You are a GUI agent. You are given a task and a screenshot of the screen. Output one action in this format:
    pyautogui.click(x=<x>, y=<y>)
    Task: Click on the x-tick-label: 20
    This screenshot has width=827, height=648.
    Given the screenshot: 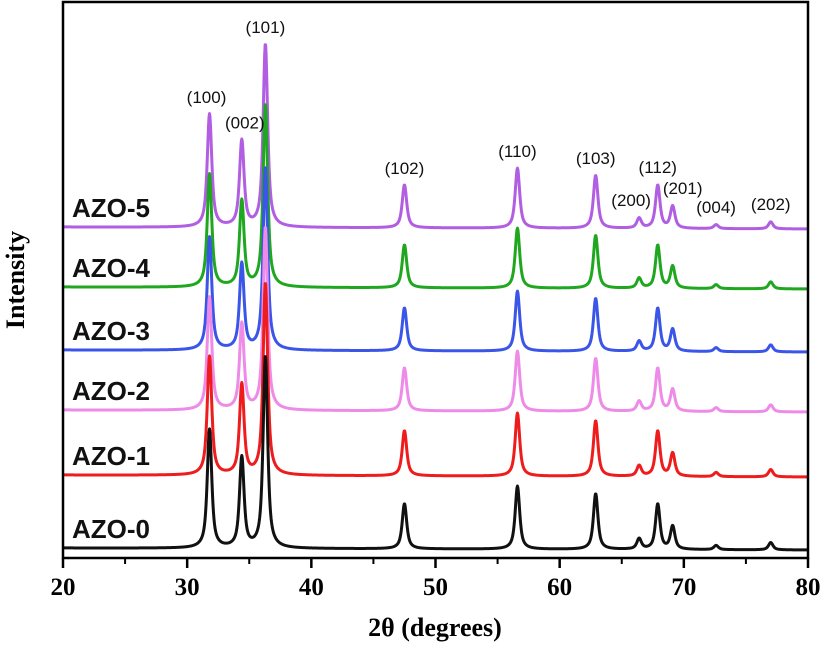 What is the action you would take?
    pyautogui.click(x=63, y=587)
    